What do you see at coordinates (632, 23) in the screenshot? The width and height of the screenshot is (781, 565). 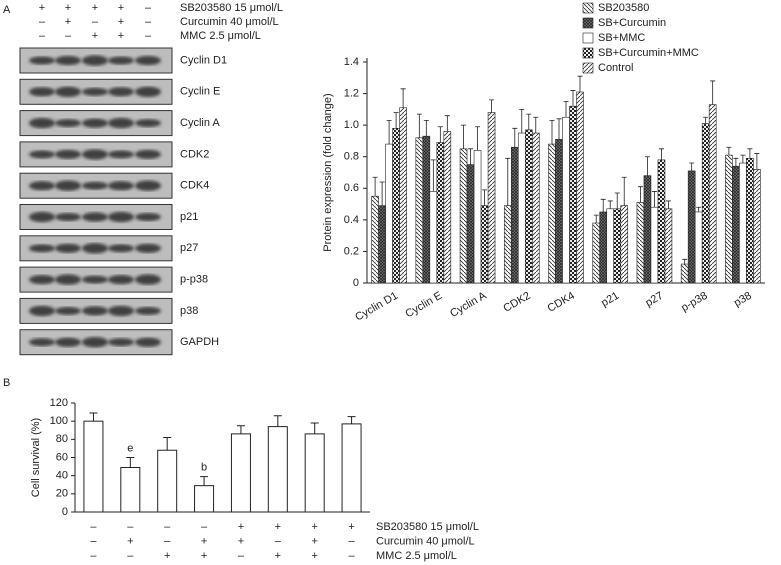 I see `legend-label: SB+Curcumin` at bounding box center [632, 23].